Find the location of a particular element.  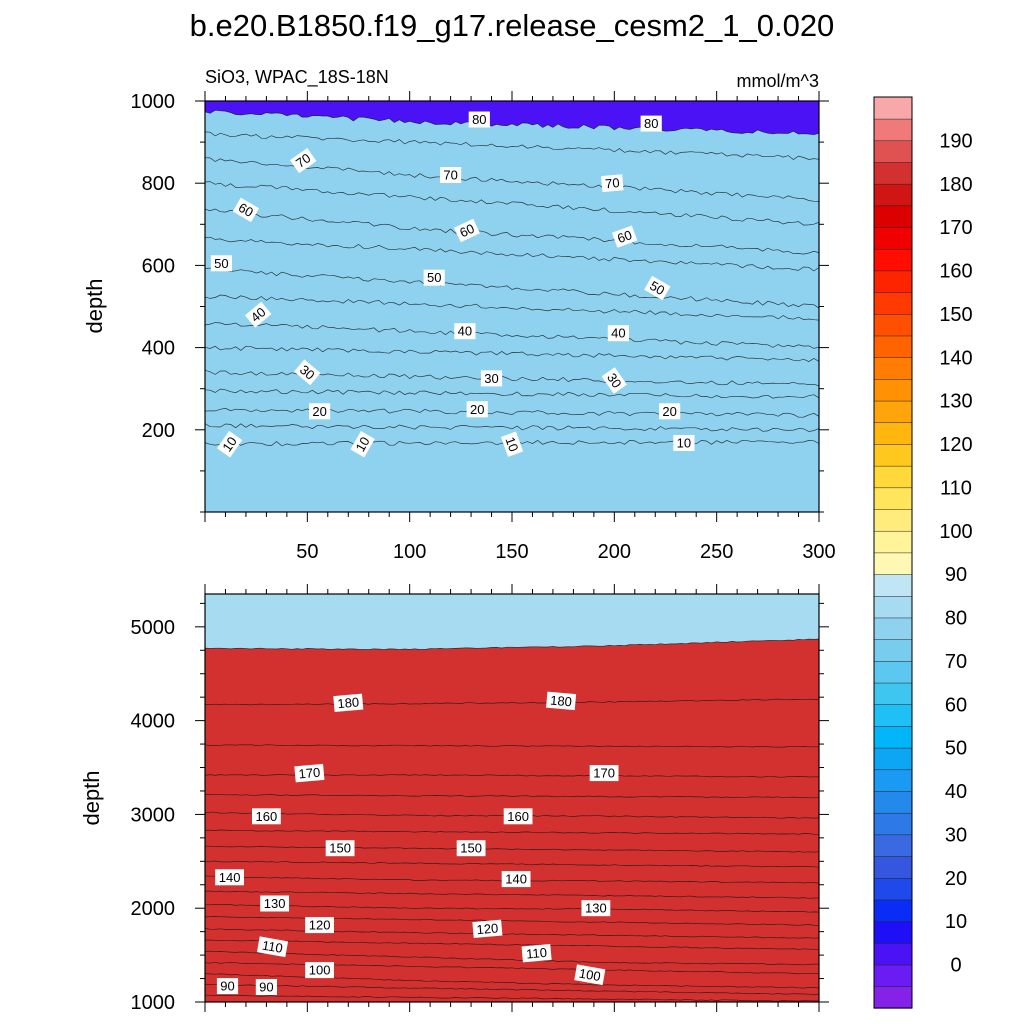

contour-label-text: 10 is located at coordinates (511, 444).